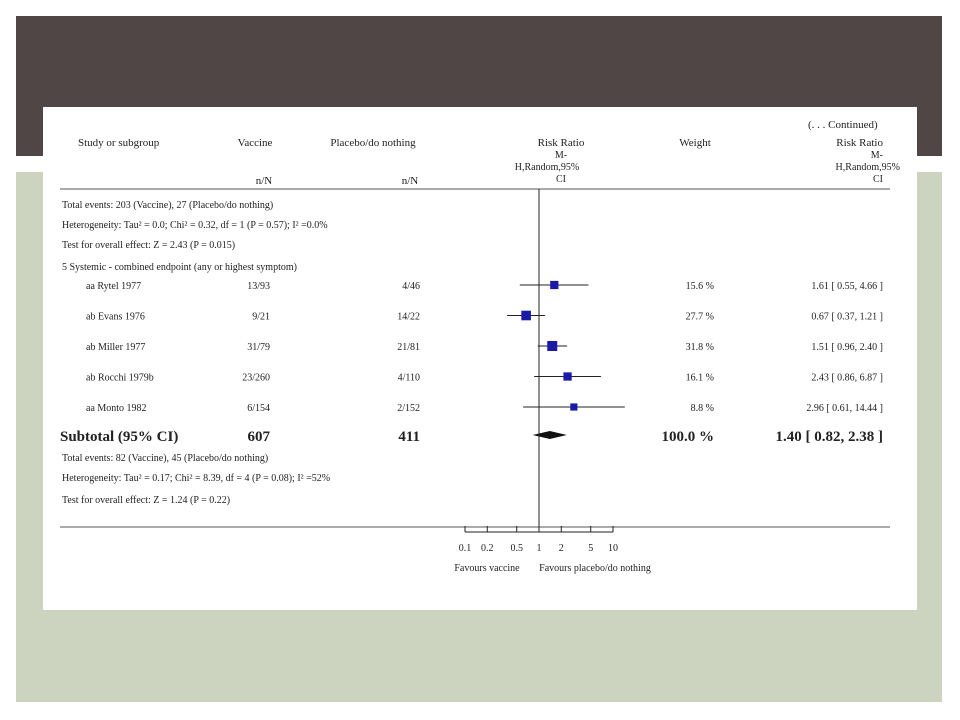  I want to click on placebo-count: 2/152, so click(408, 408).